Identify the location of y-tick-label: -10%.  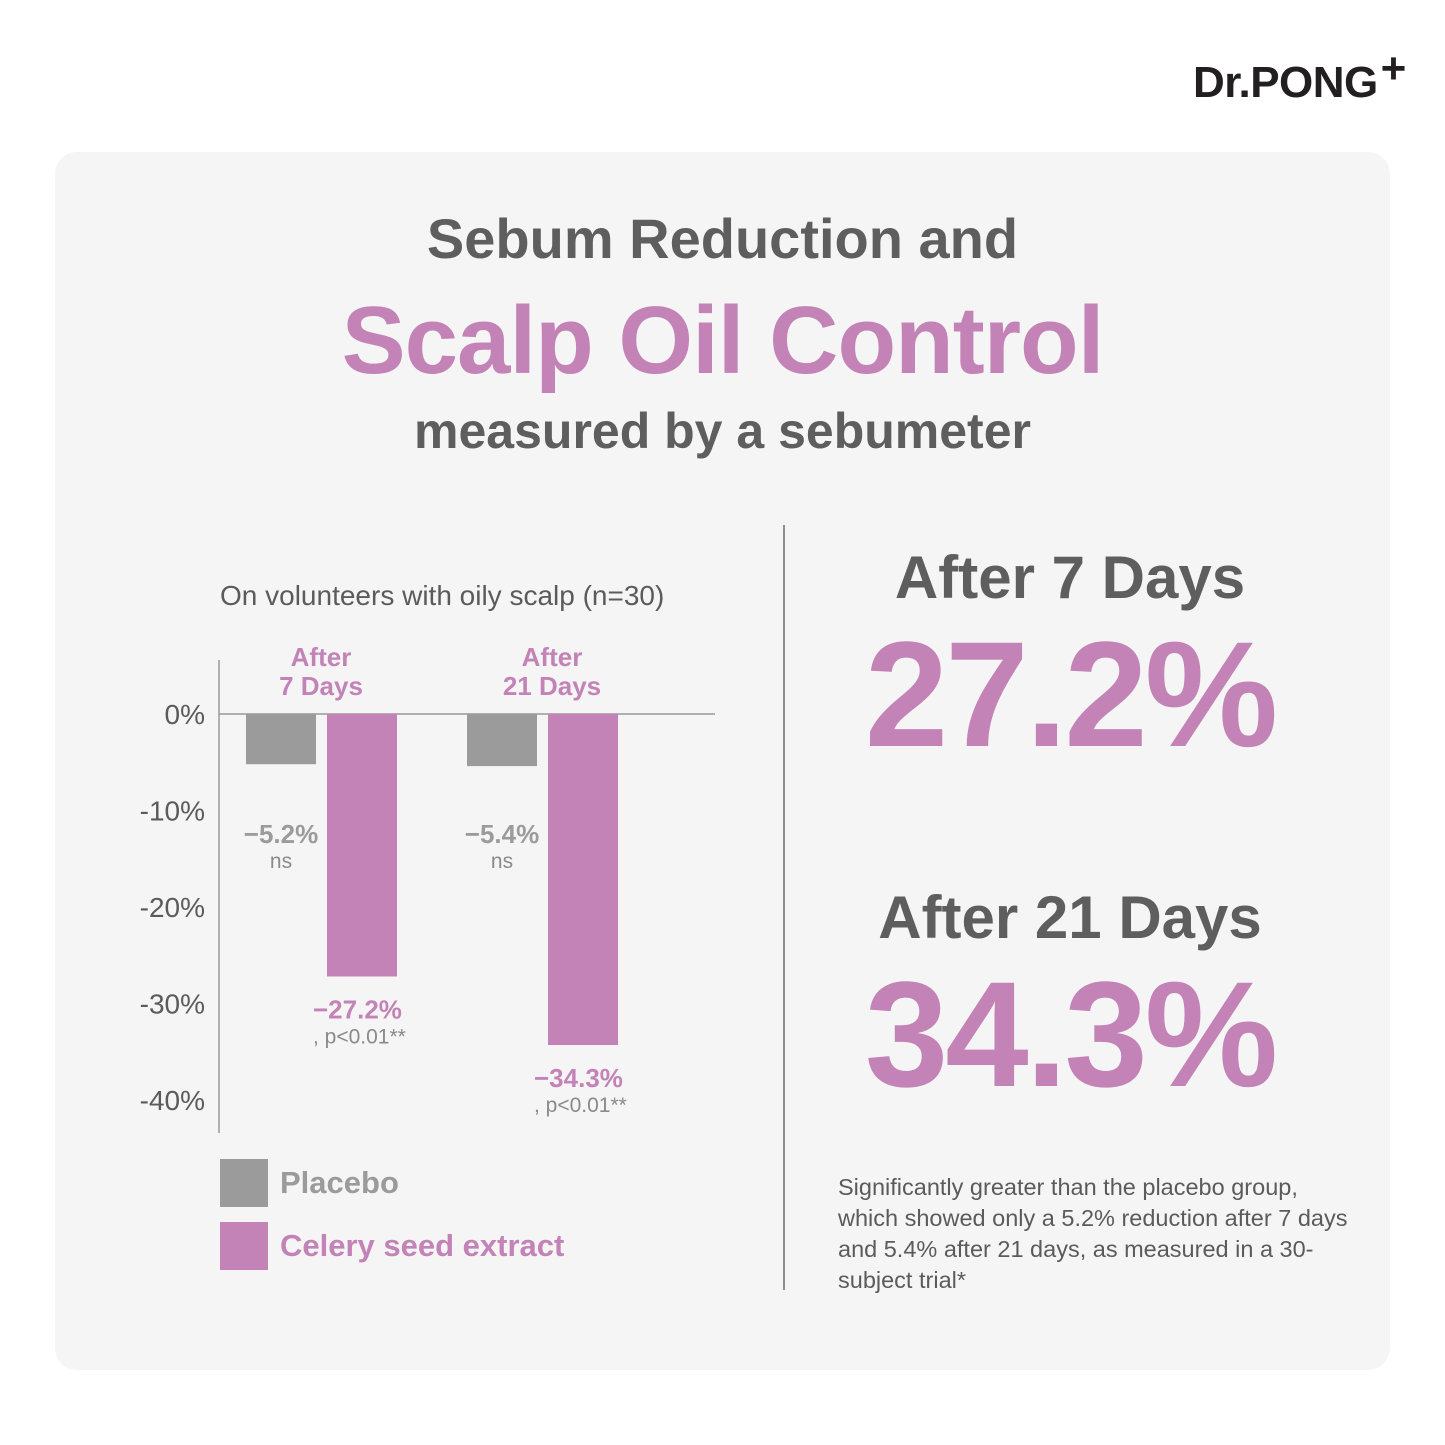
(172, 811).